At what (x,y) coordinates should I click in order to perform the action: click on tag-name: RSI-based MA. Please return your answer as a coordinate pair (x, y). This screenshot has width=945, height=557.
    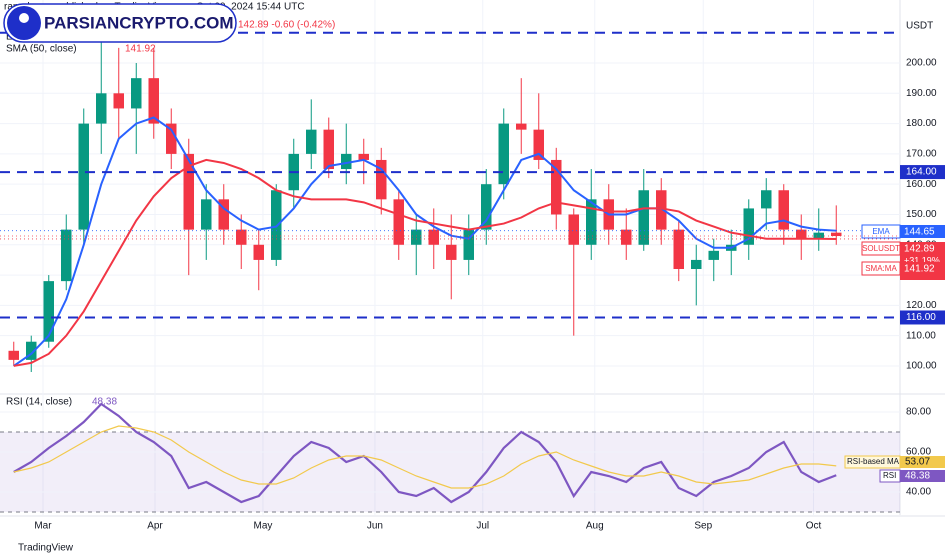
    Looking at the image, I should click on (873, 461).